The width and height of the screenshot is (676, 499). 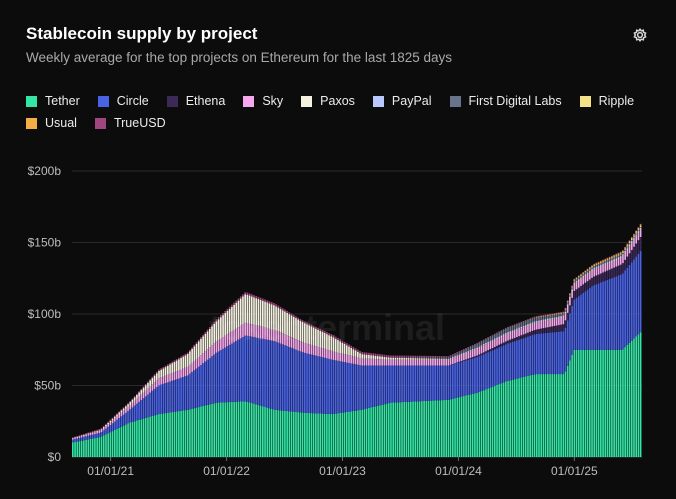 What do you see at coordinates (328, 101) in the screenshot?
I see `legend-item-paxos: Paxos` at bounding box center [328, 101].